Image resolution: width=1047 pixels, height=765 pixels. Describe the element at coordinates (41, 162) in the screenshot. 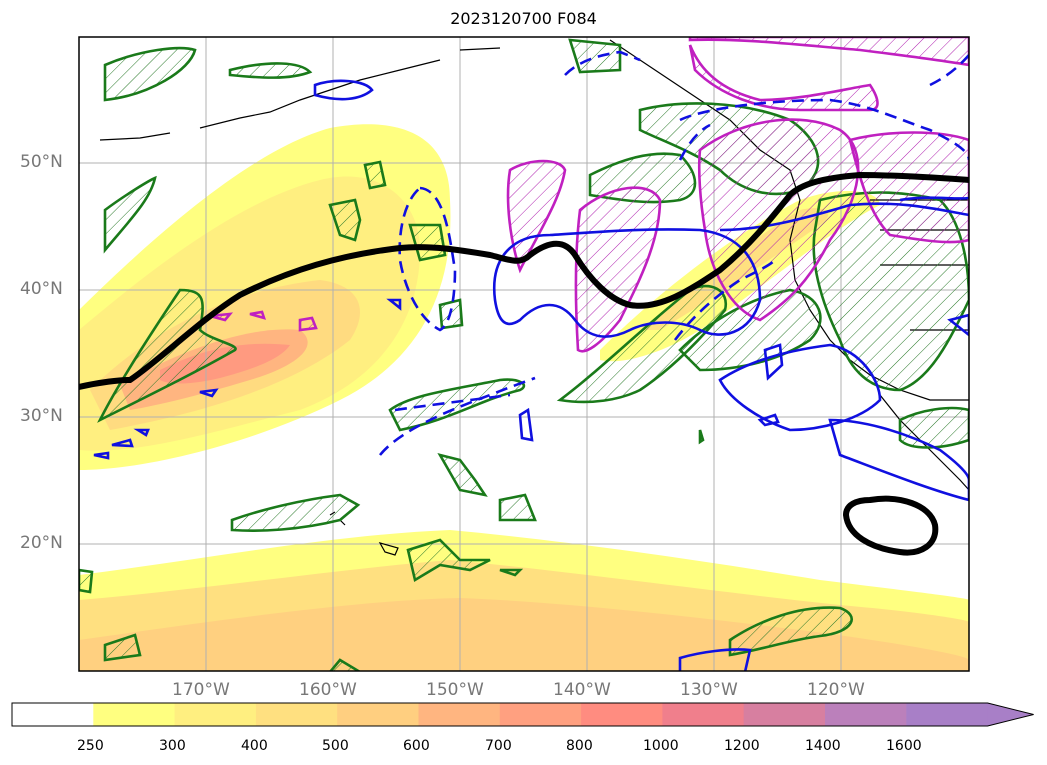

I see `lat-label-50n: 50°N` at that location.